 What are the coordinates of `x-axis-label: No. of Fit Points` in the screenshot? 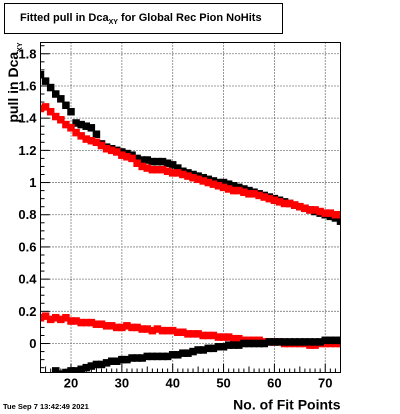 It's located at (287, 405).